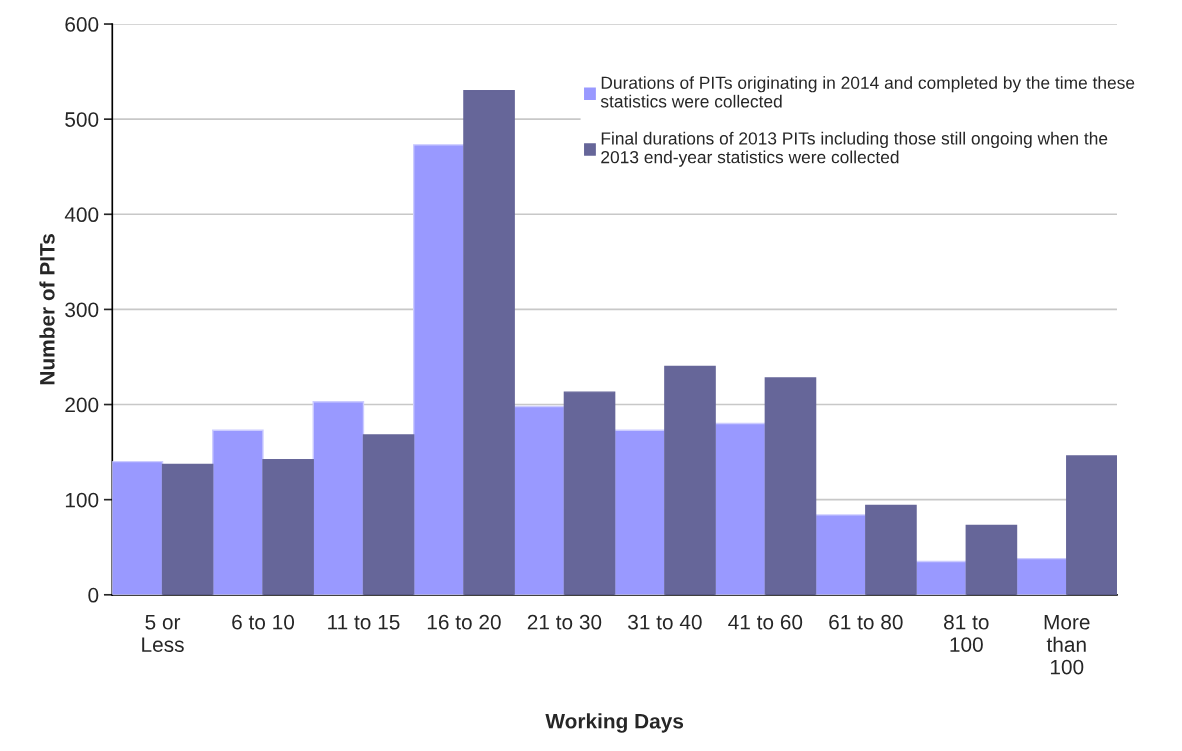 The image size is (1182, 751). What do you see at coordinates (82, 24) in the screenshot?
I see `y-tick-label: 600` at bounding box center [82, 24].